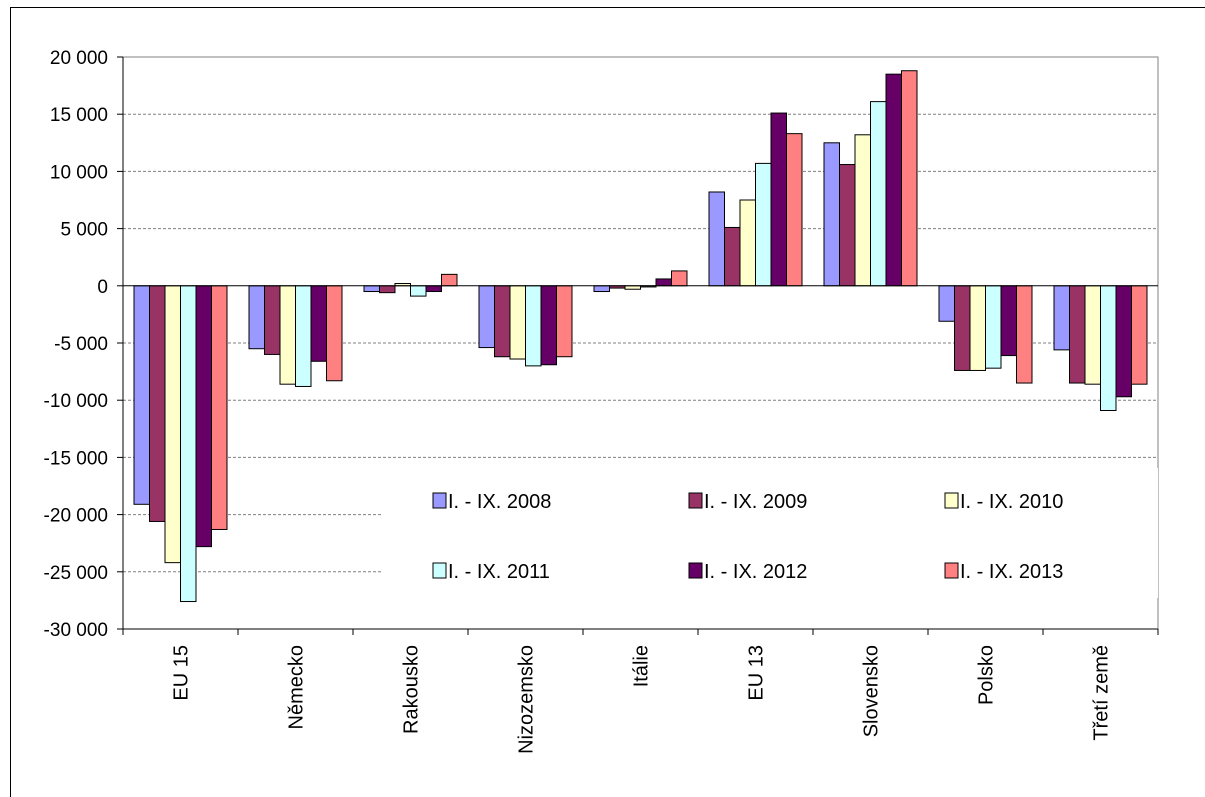  What do you see at coordinates (76, 458) in the screenshot?
I see `y-tick-label: -15 000` at bounding box center [76, 458].